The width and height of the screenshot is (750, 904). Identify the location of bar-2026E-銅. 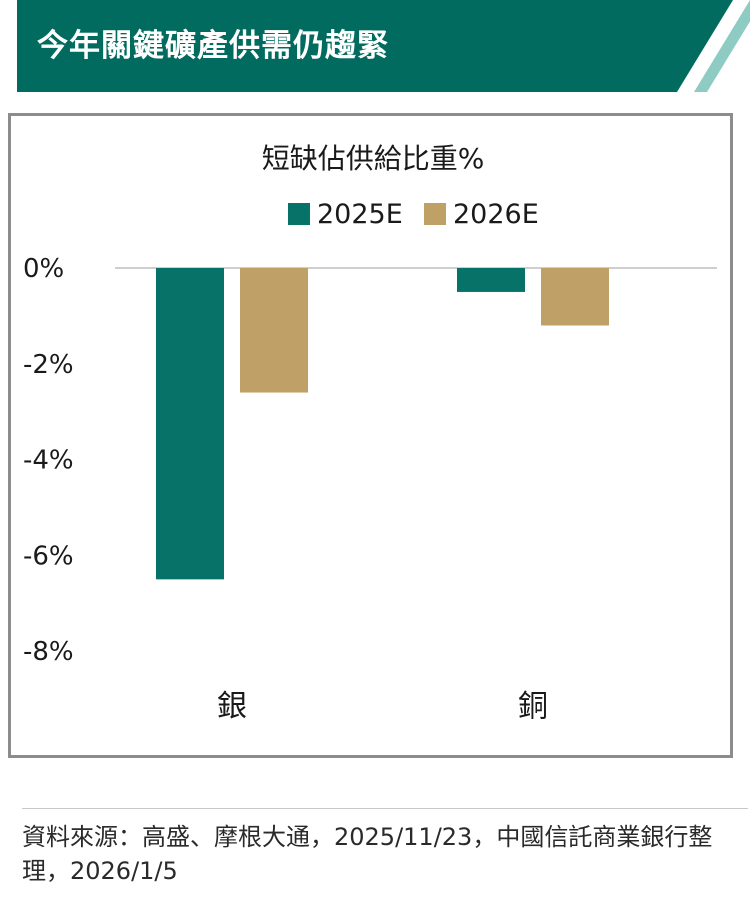
(575, 297).